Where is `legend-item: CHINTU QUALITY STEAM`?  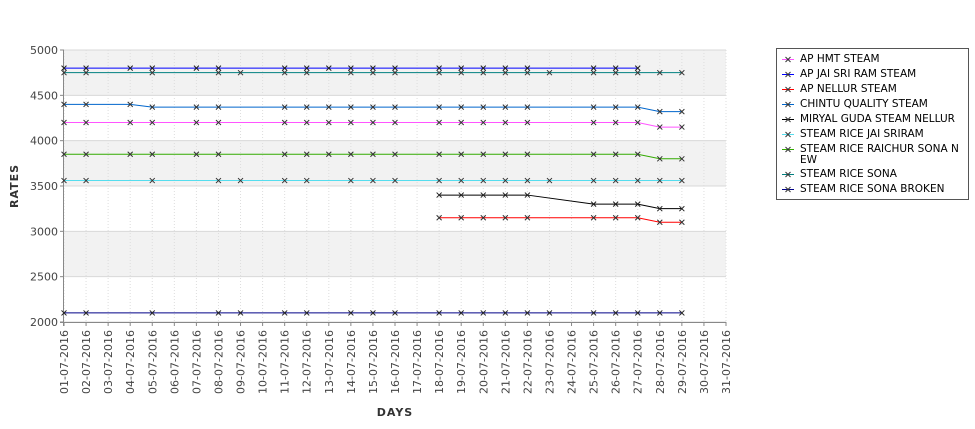
legend-item: CHINTU QUALITY STEAM is located at coordinates (872, 103).